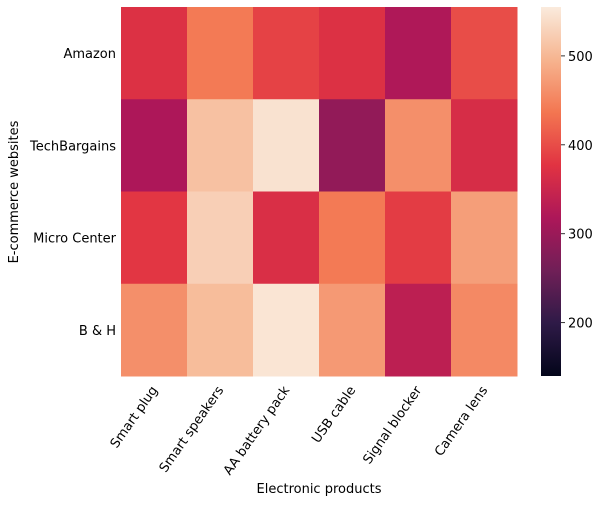 The height and width of the screenshot is (508, 607). I want to click on colorbar-ticks: 200 300 400 500, so click(577, 191).